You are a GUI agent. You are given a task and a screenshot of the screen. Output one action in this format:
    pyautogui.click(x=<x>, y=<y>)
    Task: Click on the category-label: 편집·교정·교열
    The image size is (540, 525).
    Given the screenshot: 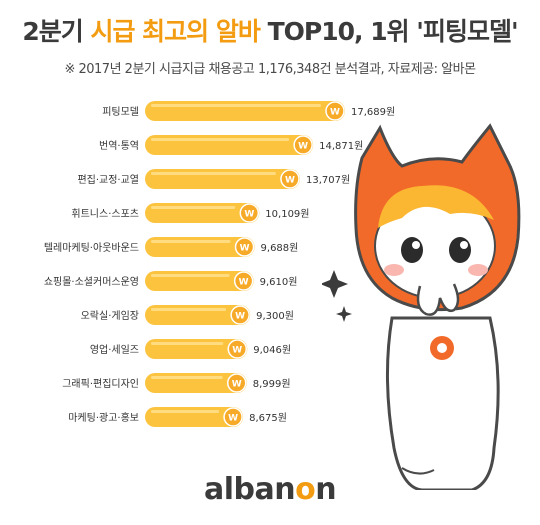 What is the action you would take?
    pyautogui.click(x=108, y=180)
    